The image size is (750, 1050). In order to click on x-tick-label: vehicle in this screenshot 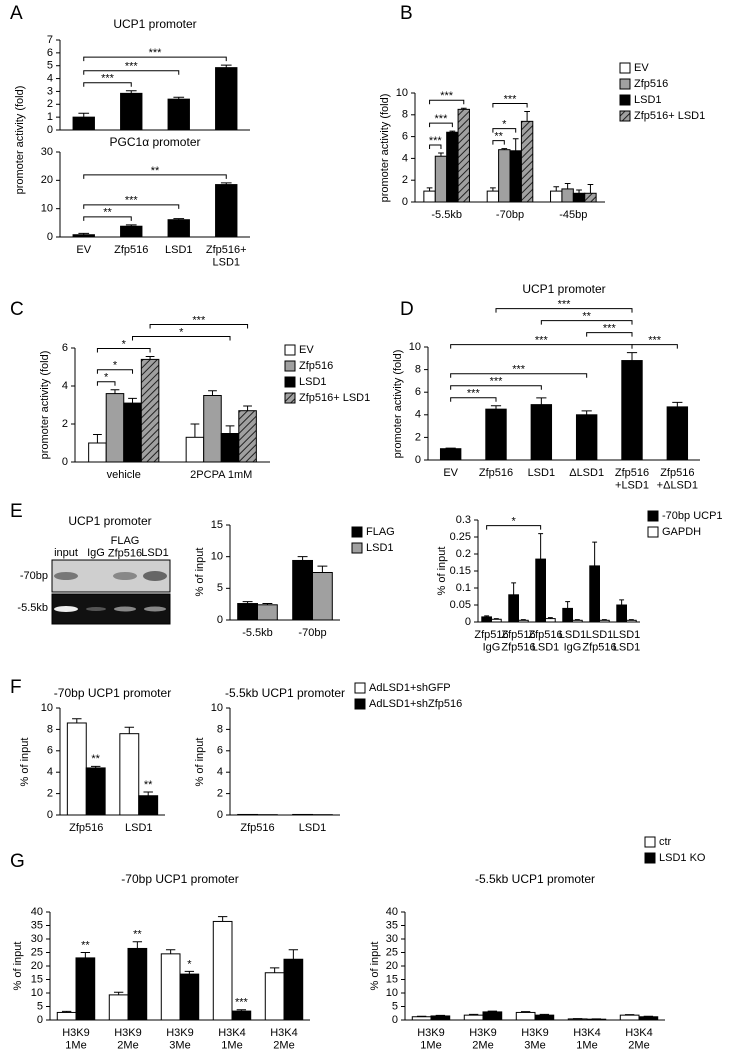, I will do `click(124, 475)`.